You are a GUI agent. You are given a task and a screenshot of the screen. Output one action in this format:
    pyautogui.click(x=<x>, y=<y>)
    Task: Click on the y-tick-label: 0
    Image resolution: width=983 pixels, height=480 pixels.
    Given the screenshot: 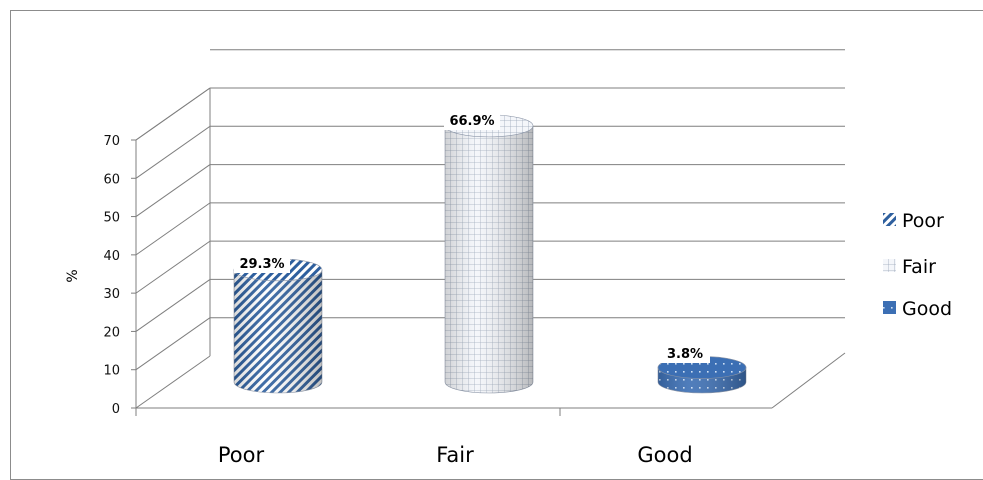 What is the action you would take?
    pyautogui.click(x=116, y=409)
    